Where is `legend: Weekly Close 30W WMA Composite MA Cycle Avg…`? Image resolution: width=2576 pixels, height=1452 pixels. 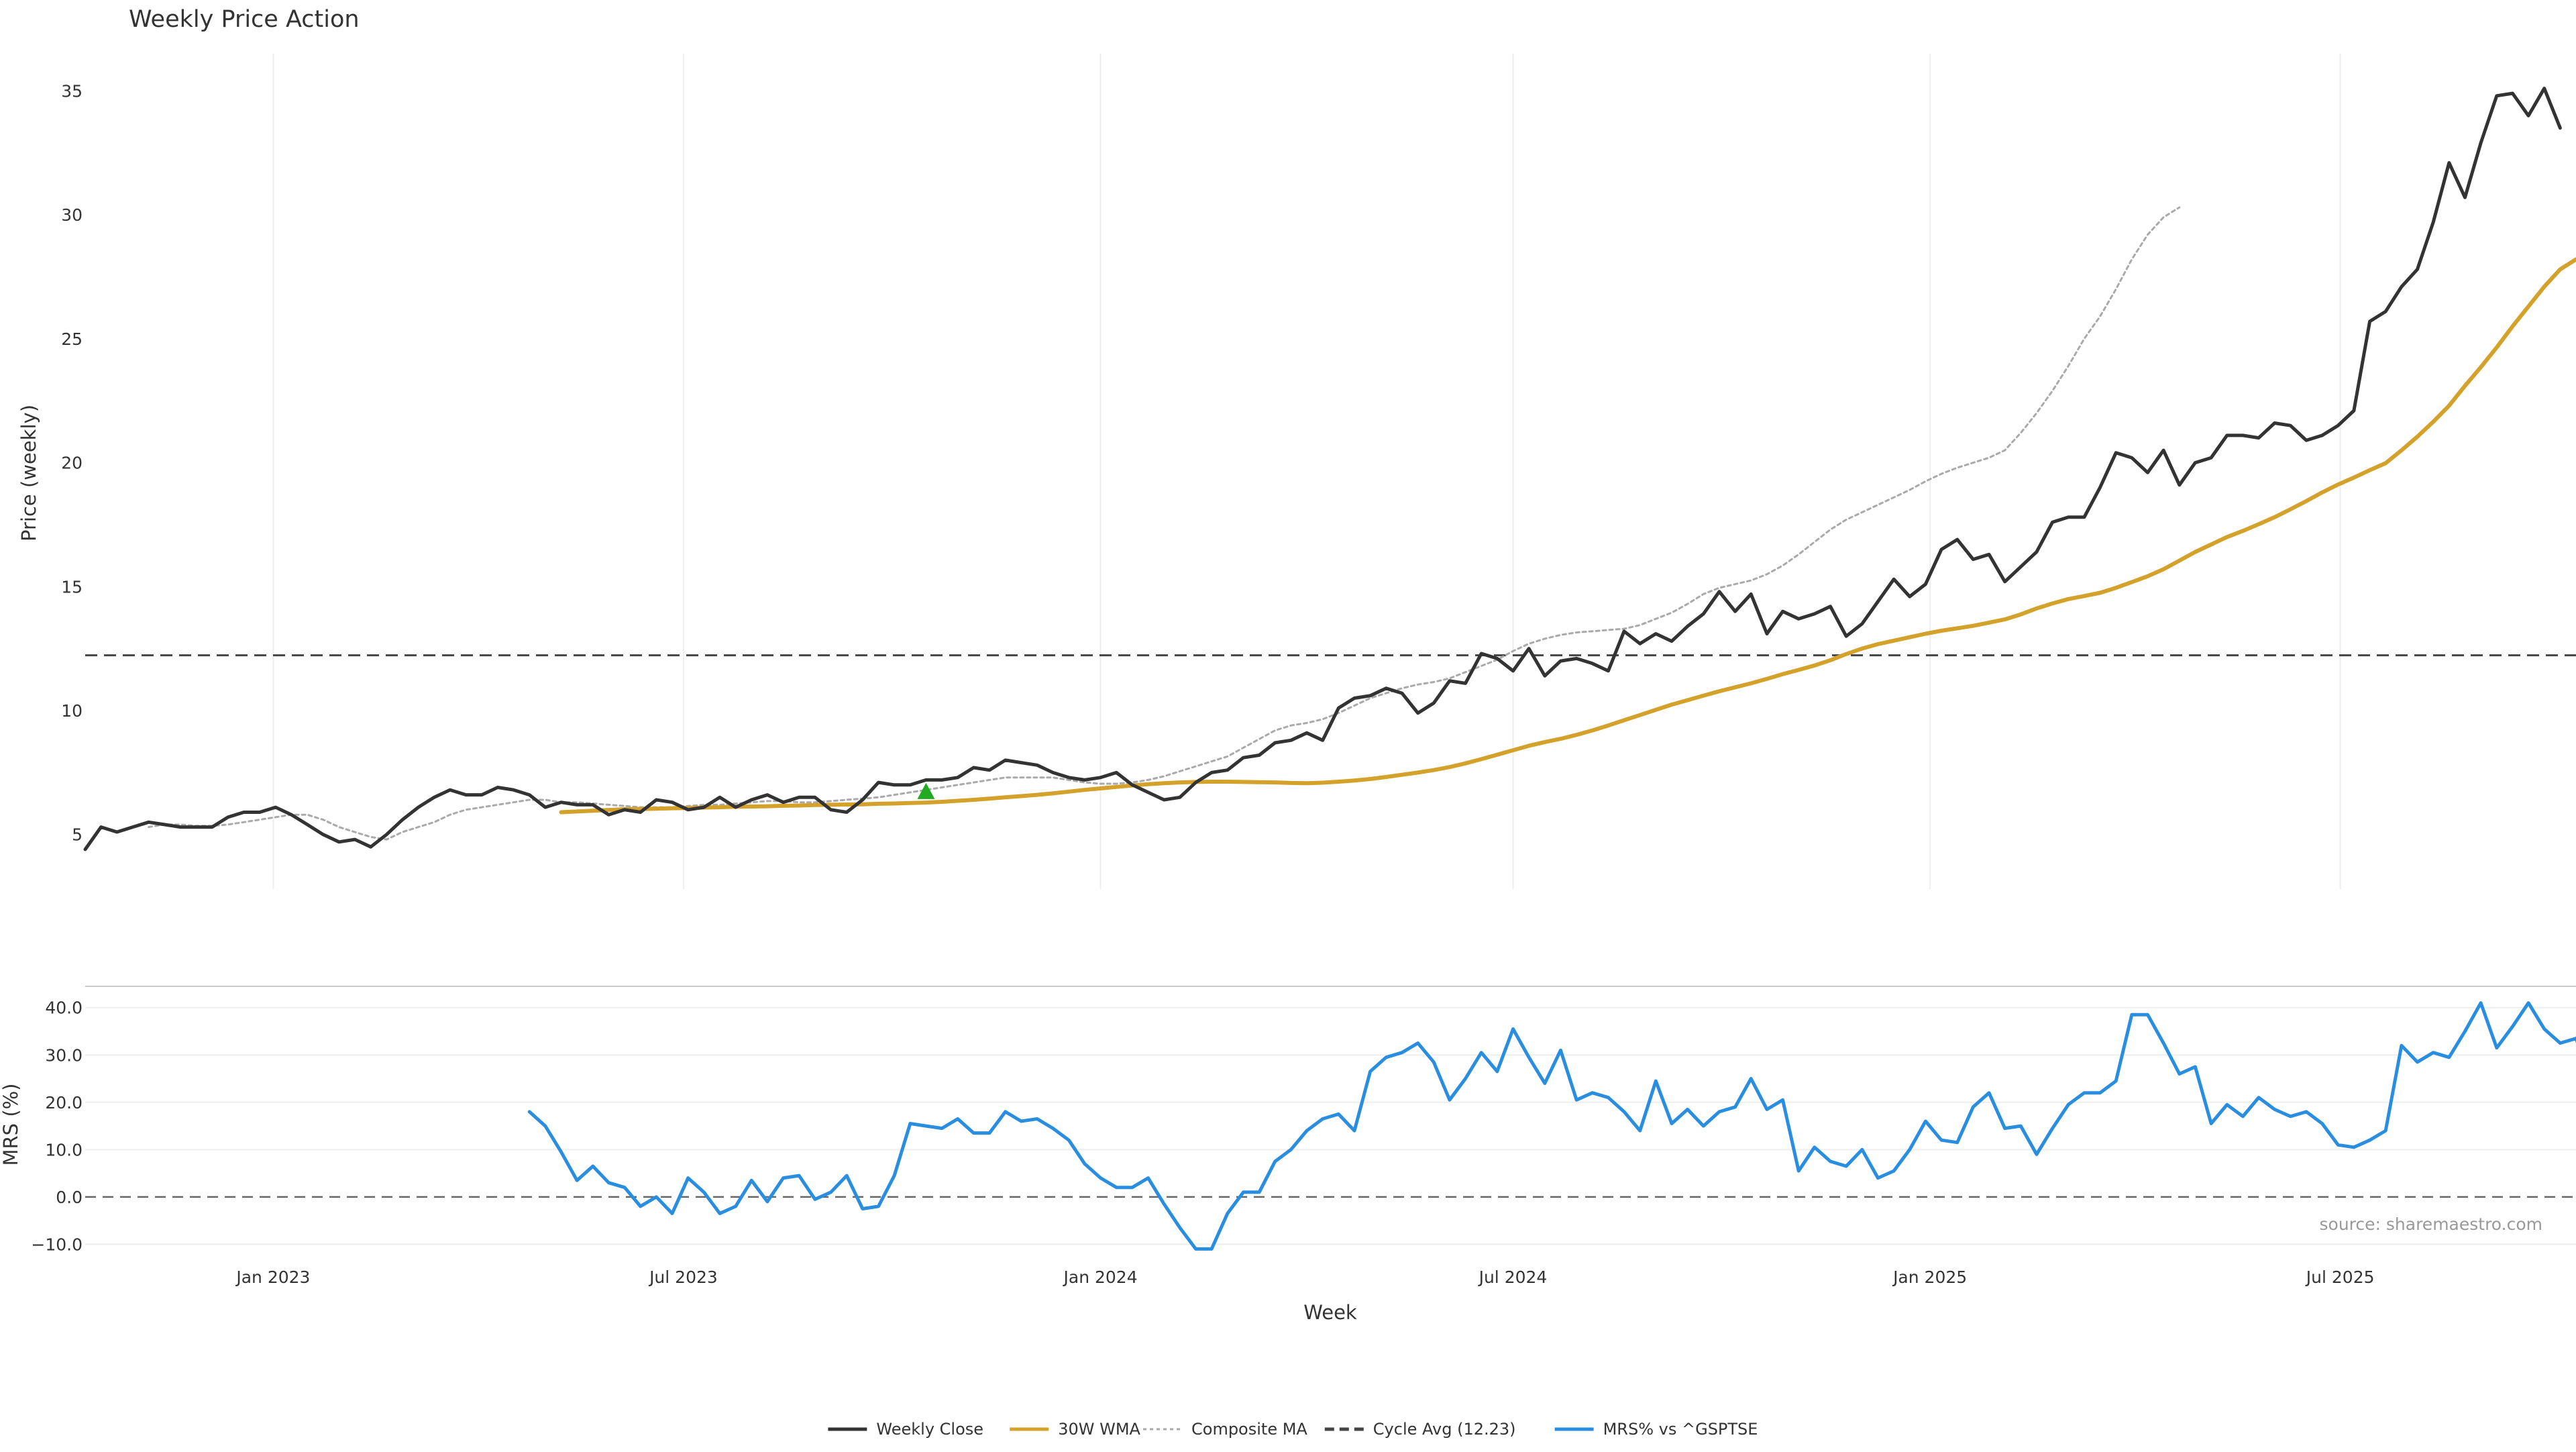 legend: Weekly Close 30W WMA Composite MA Cycle Avg… is located at coordinates (1293, 1430).